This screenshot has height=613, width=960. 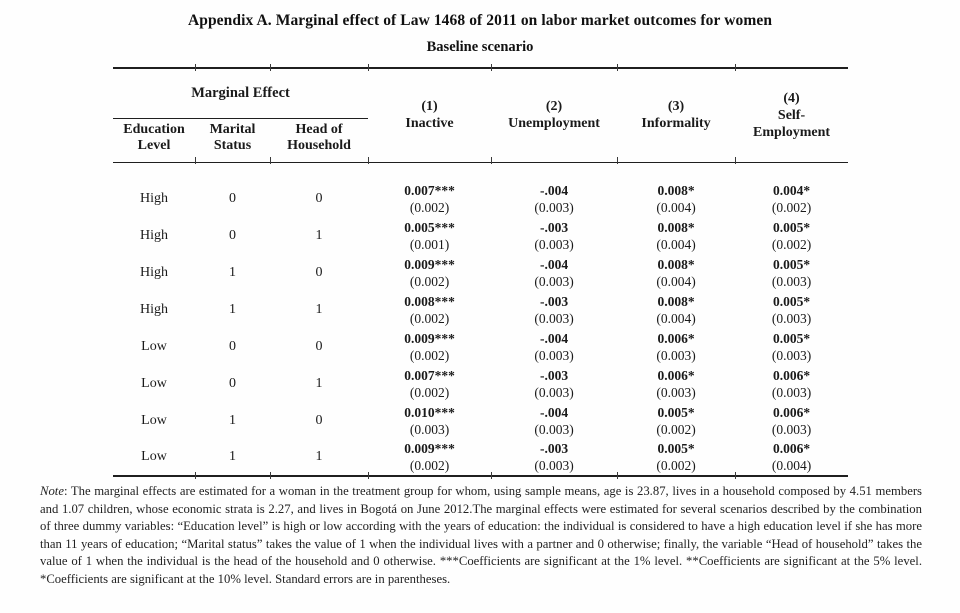 What do you see at coordinates (792, 115) in the screenshot?
I see `column-header-self-employment: (4) Self-Employment` at bounding box center [792, 115].